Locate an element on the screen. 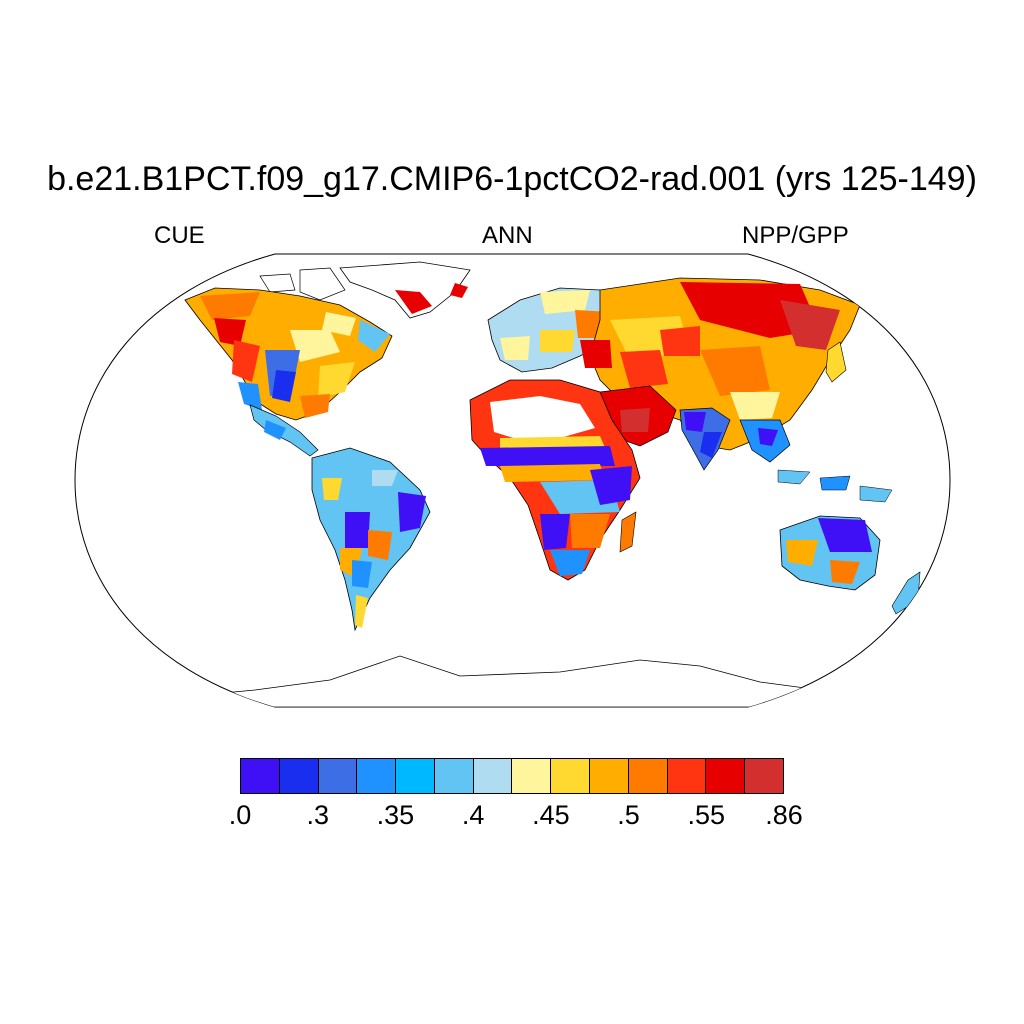 The height and width of the screenshot is (1024, 1024). colorbar-tick-label: .86 is located at coordinates (784, 815).